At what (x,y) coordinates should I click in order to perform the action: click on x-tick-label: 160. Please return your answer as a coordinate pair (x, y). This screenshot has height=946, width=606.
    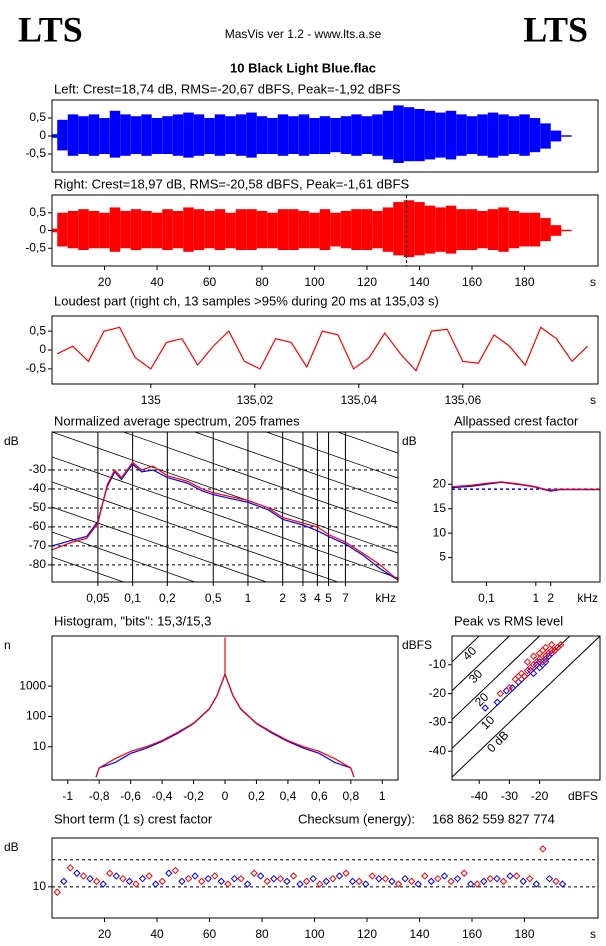
    Looking at the image, I should click on (472, 934).